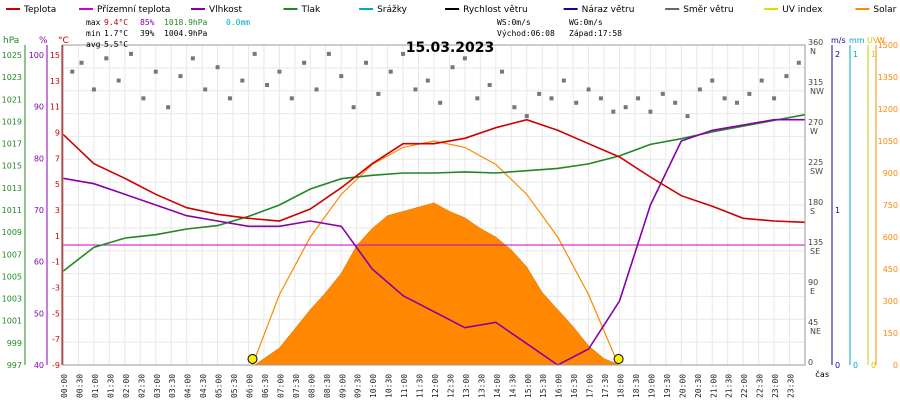 This screenshot has height=400, width=900. Describe the element at coordinates (133, 10) in the screenshot. I see `legend-item: Přízemní teplota` at that location.